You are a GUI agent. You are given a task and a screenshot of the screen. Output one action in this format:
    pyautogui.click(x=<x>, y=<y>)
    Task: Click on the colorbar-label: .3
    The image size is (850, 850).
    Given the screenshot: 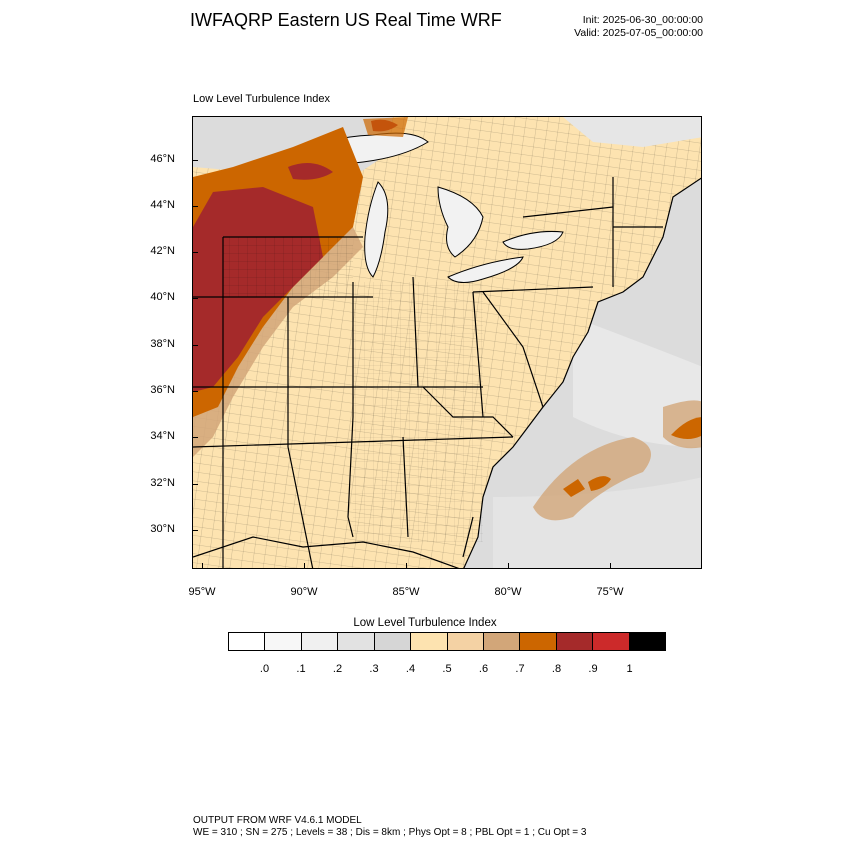 What is the action you would take?
    pyautogui.click(x=374, y=669)
    